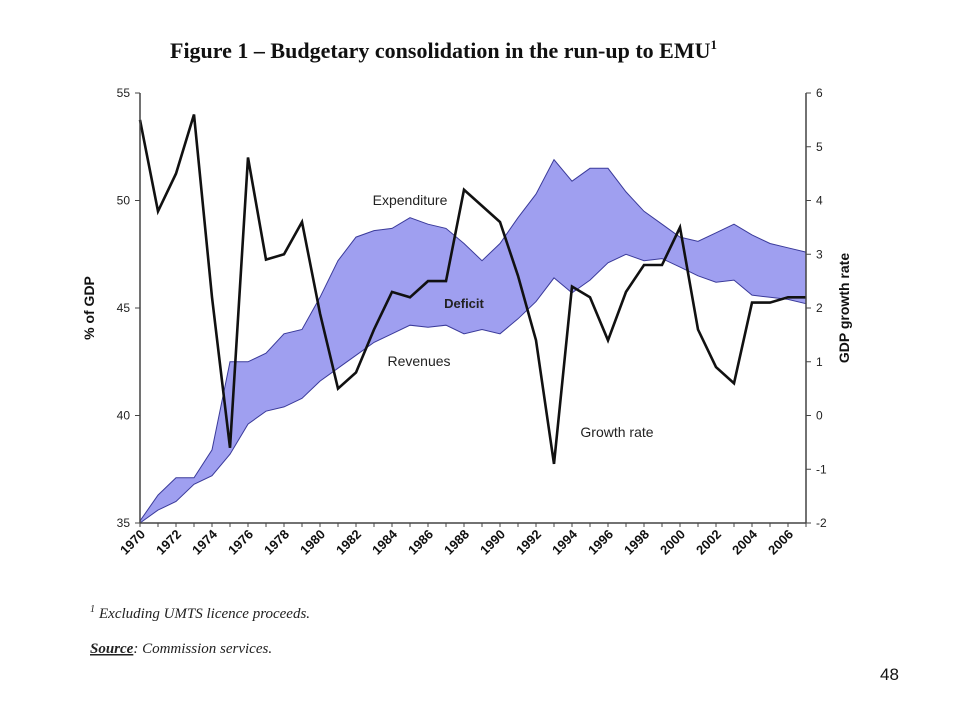  Describe the element at coordinates (418, 361) in the screenshot. I see `series-annotation: Revenues` at that location.